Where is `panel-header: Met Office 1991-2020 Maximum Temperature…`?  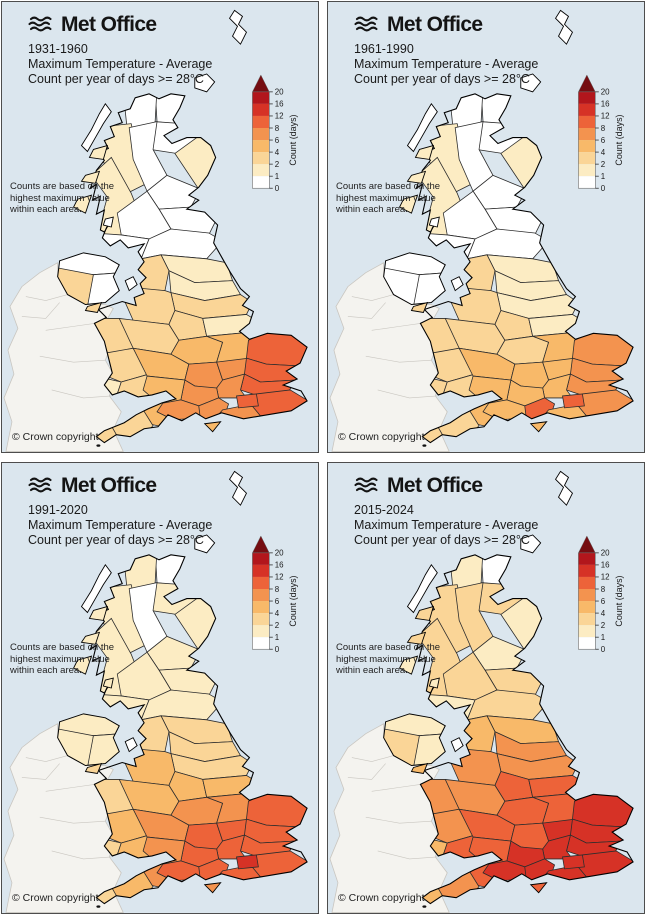 panel-header: Met Office 1991-2020 Maximum Temperature… is located at coordinates (120, 511).